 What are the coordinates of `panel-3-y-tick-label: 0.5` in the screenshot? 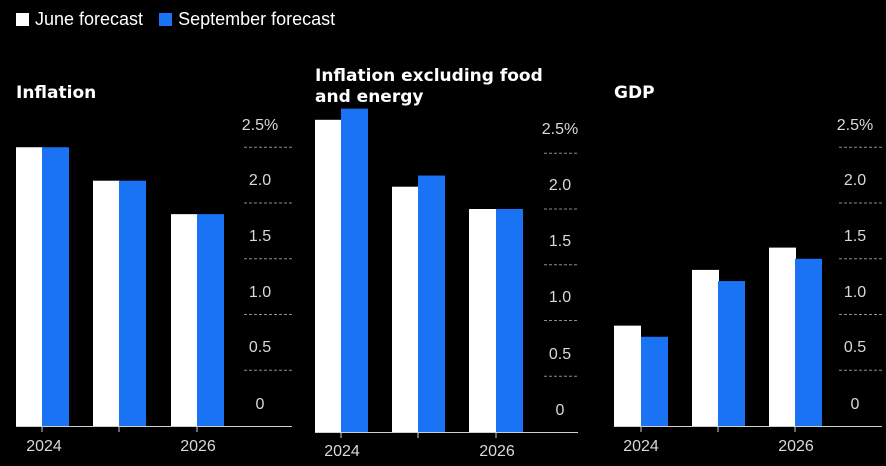 It's located at (855, 347).